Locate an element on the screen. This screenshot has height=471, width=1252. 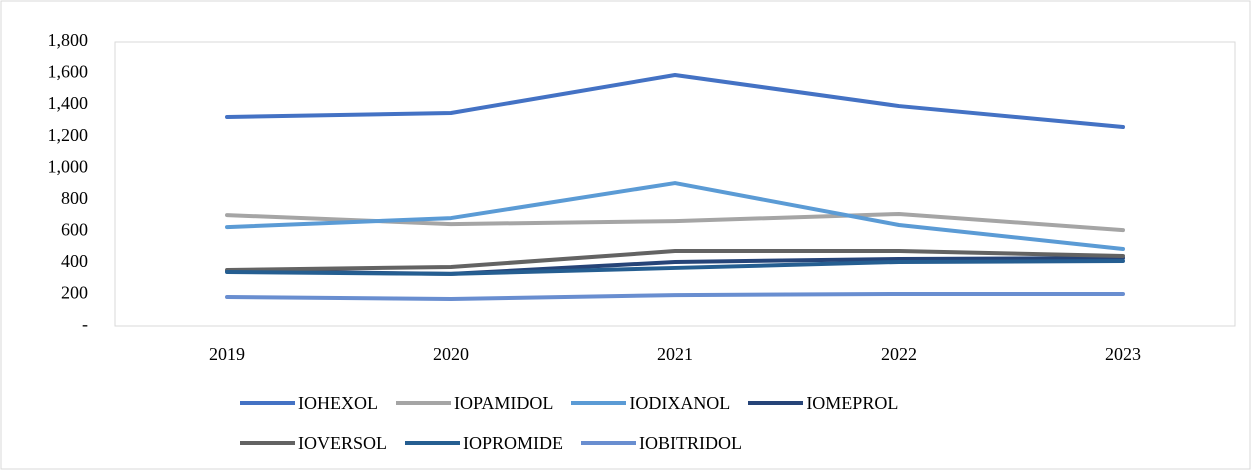
x-tick-label: 2020 is located at coordinates (451, 354).